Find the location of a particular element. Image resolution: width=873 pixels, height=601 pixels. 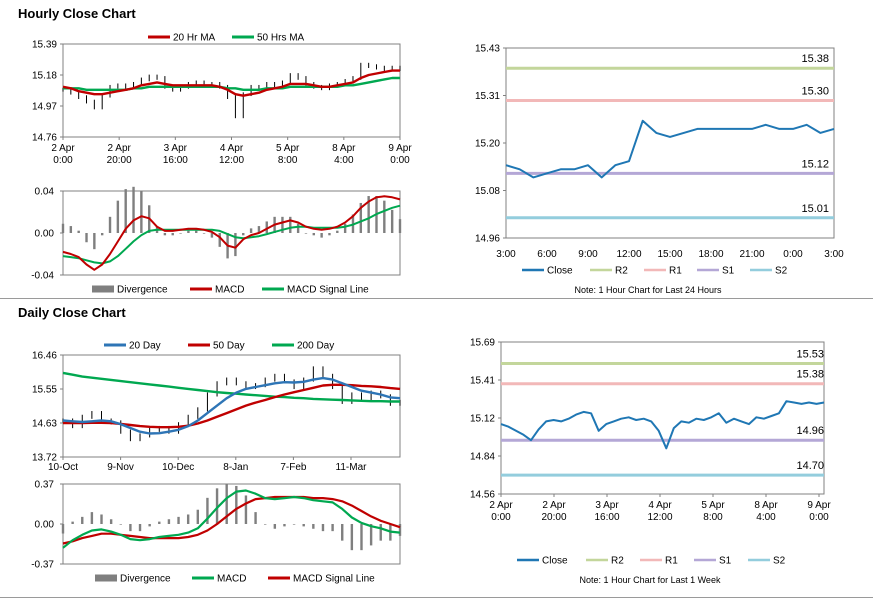

hourly-levels-s1-legend-label: S1 is located at coordinates (728, 271).